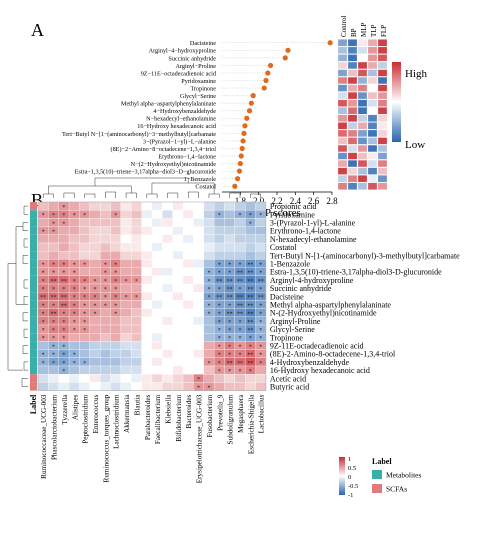 The image size is (500, 550). I want to click on heatmap-legend-tick: -1, so click(350, 495).